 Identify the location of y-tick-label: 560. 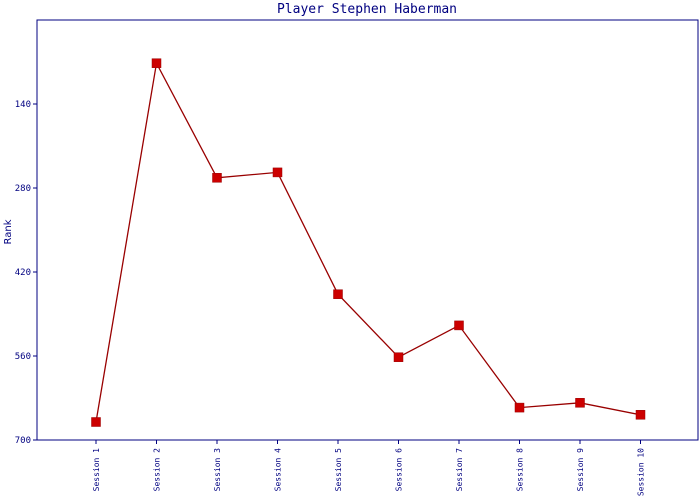
(23, 357).